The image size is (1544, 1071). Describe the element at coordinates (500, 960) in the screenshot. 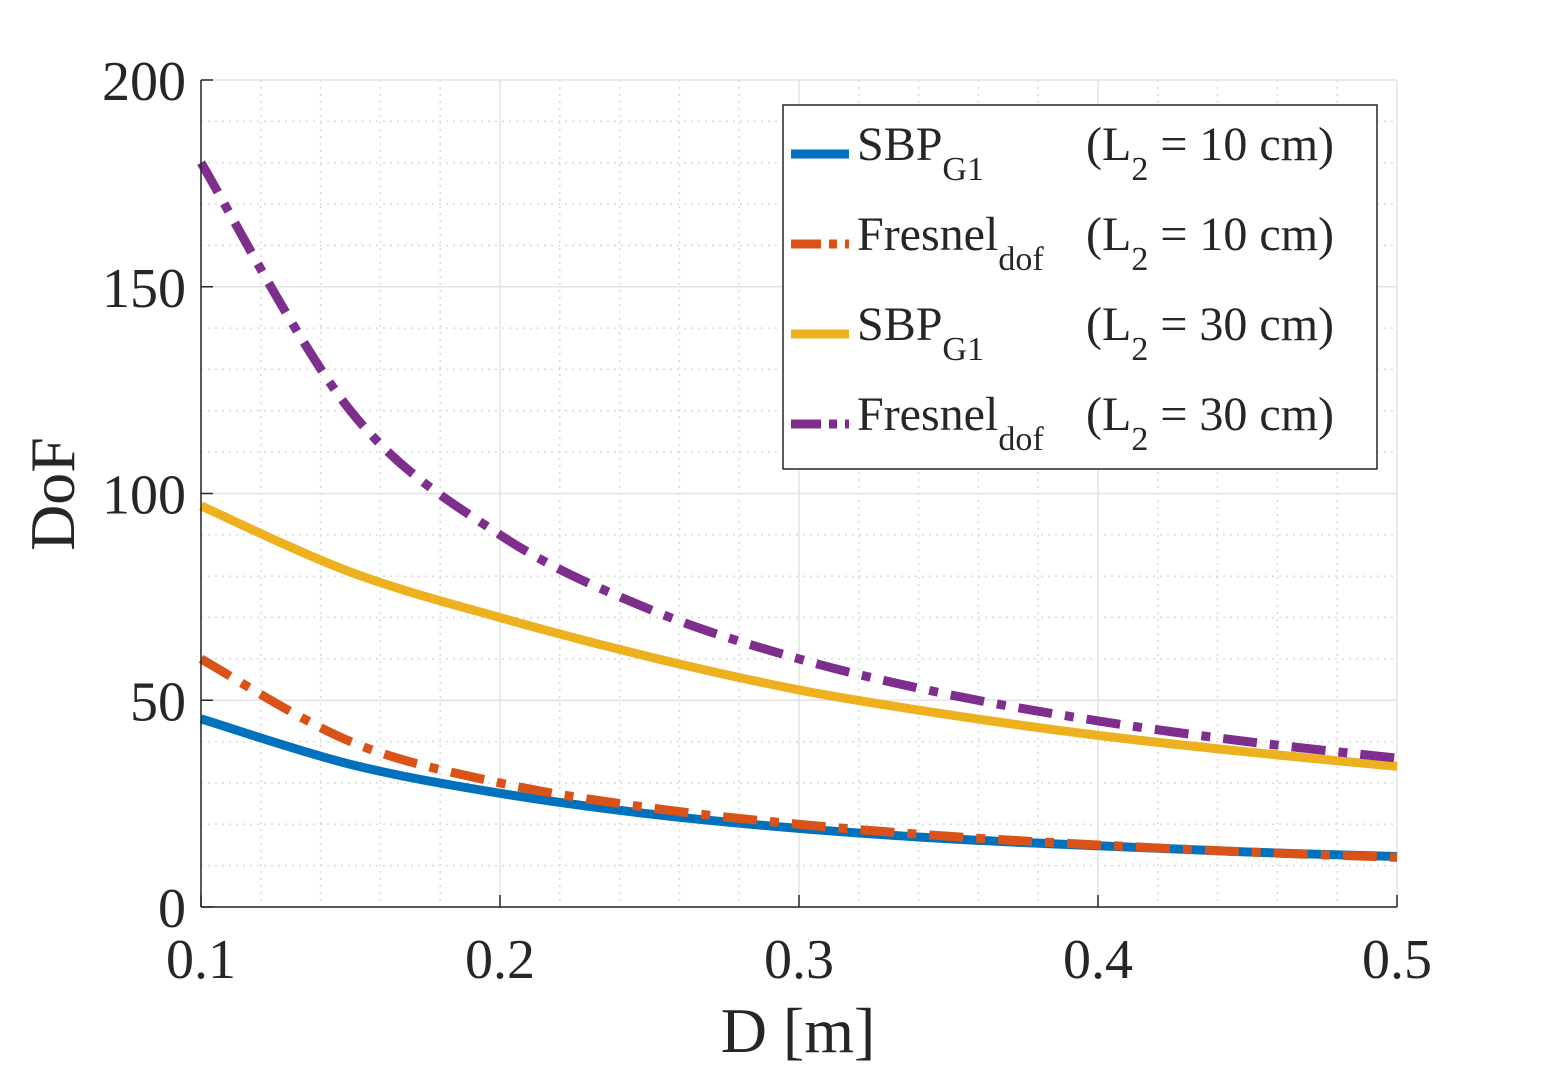

I see `x-tick-label: 0.2` at that location.